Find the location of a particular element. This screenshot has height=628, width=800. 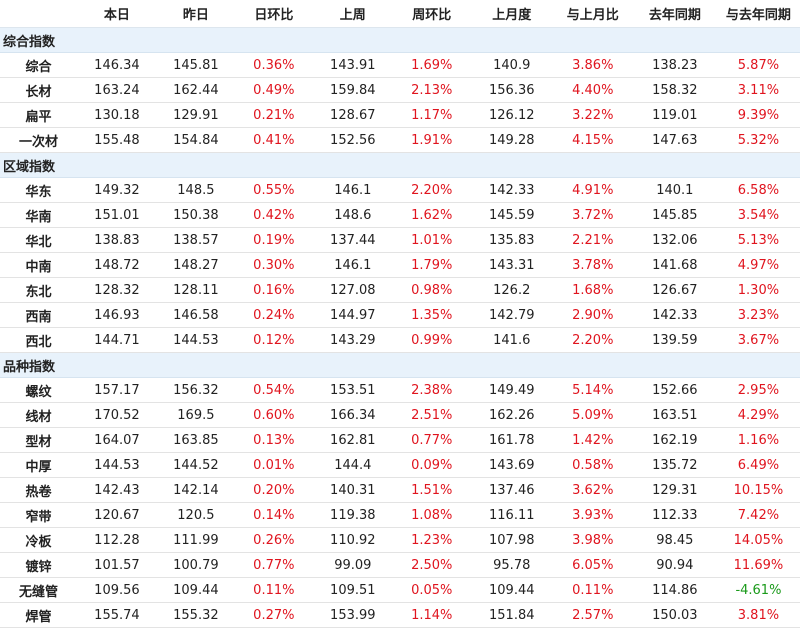

value-cell: 149.49 is located at coordinates (511, 390).